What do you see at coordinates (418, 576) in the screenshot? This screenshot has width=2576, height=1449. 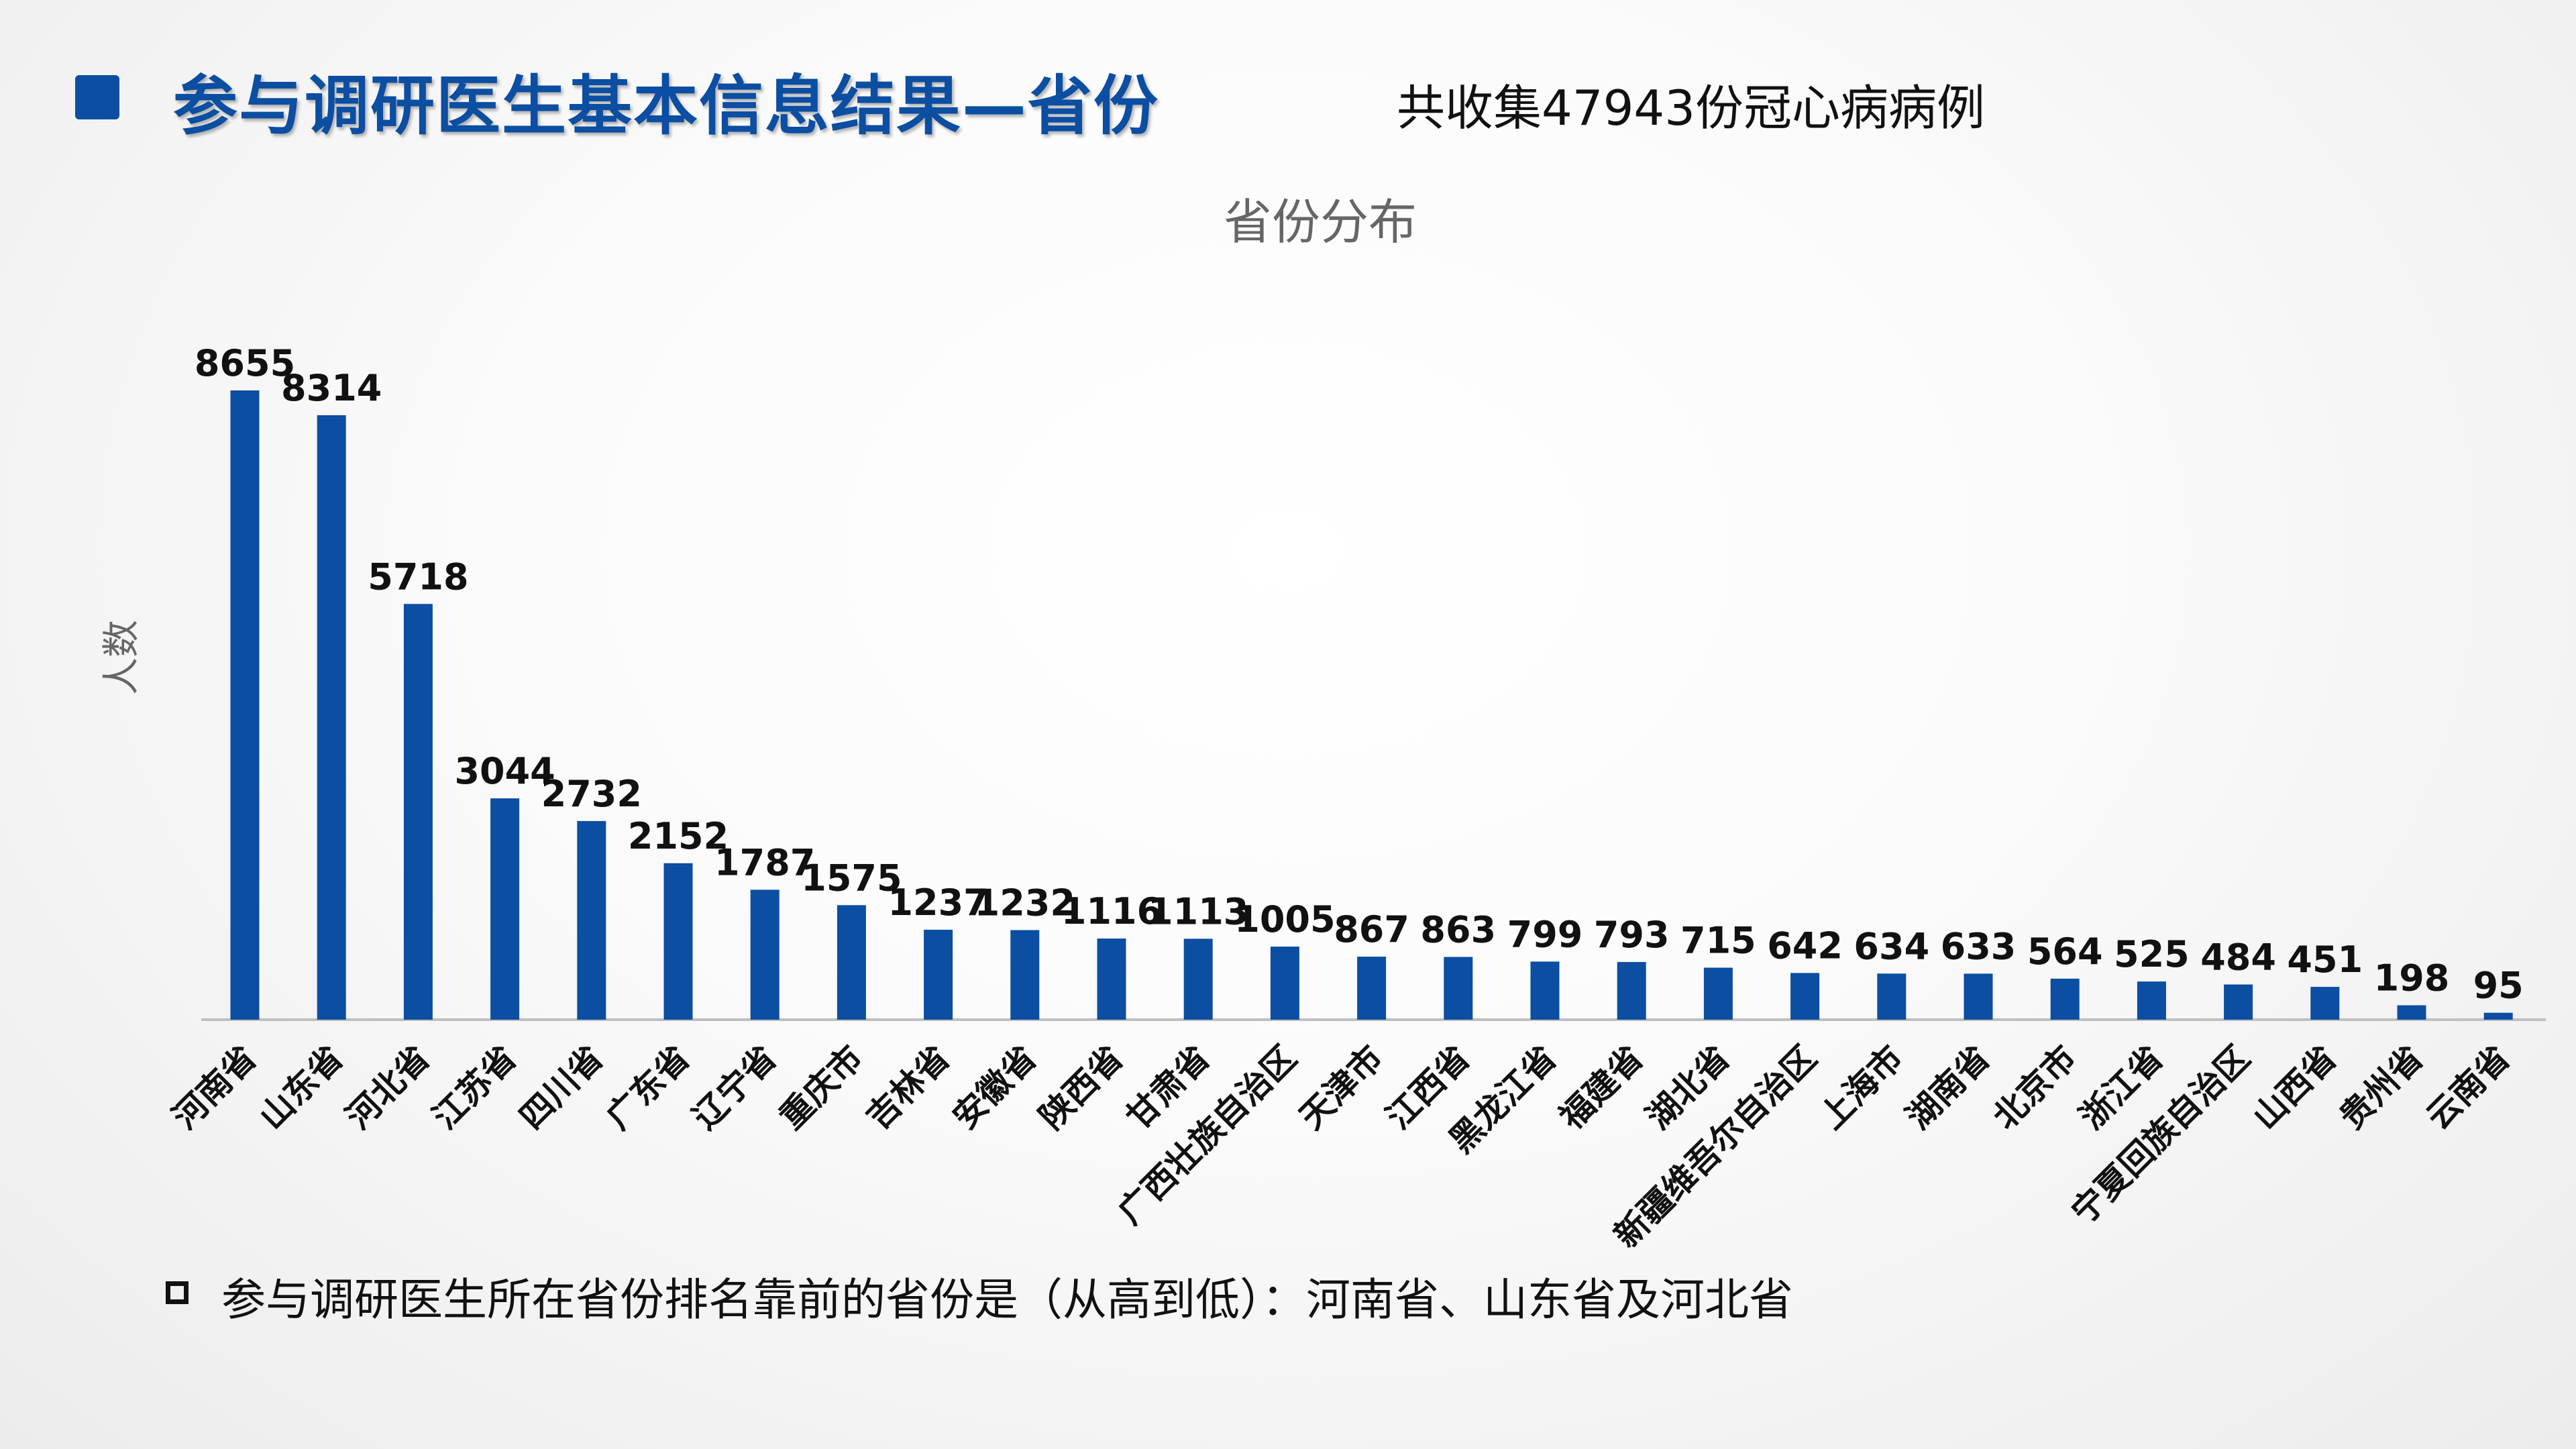 I see `bar-value-label: 5718` at bounding box center [418, 576].